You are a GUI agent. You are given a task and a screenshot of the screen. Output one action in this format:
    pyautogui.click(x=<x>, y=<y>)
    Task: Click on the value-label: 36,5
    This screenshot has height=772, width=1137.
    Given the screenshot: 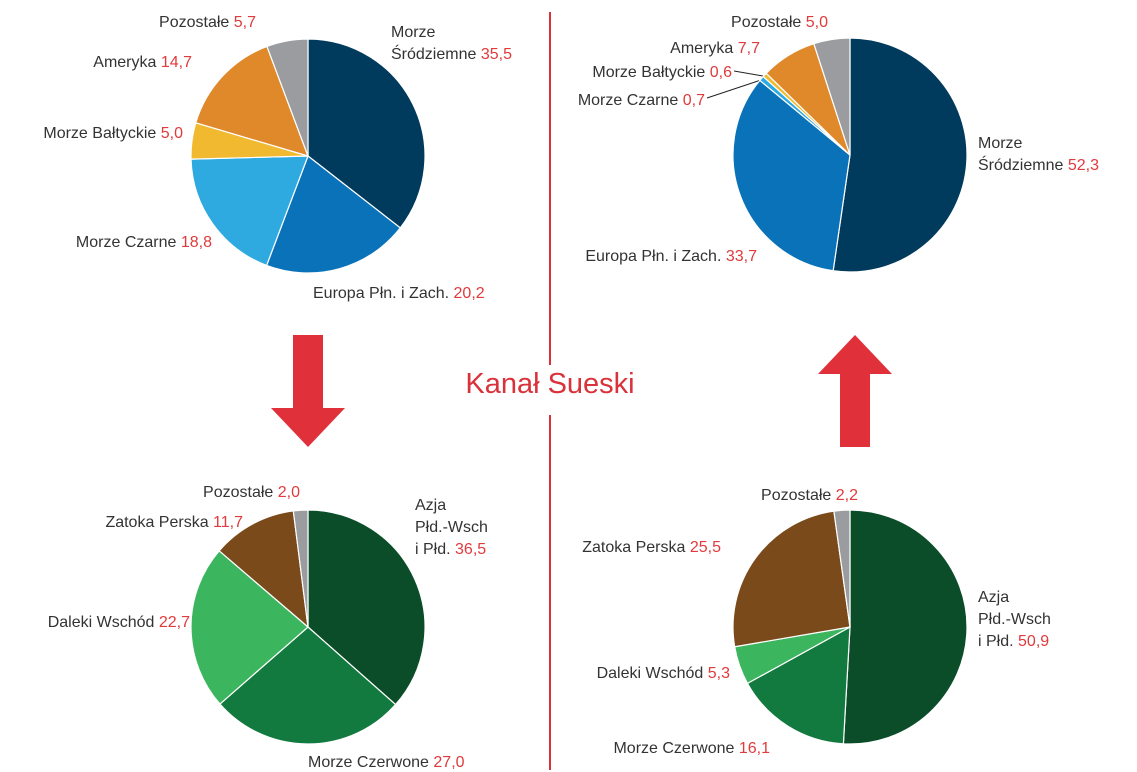 What is the action you would take?
    pyautogui.click(x=471, y=549)
    